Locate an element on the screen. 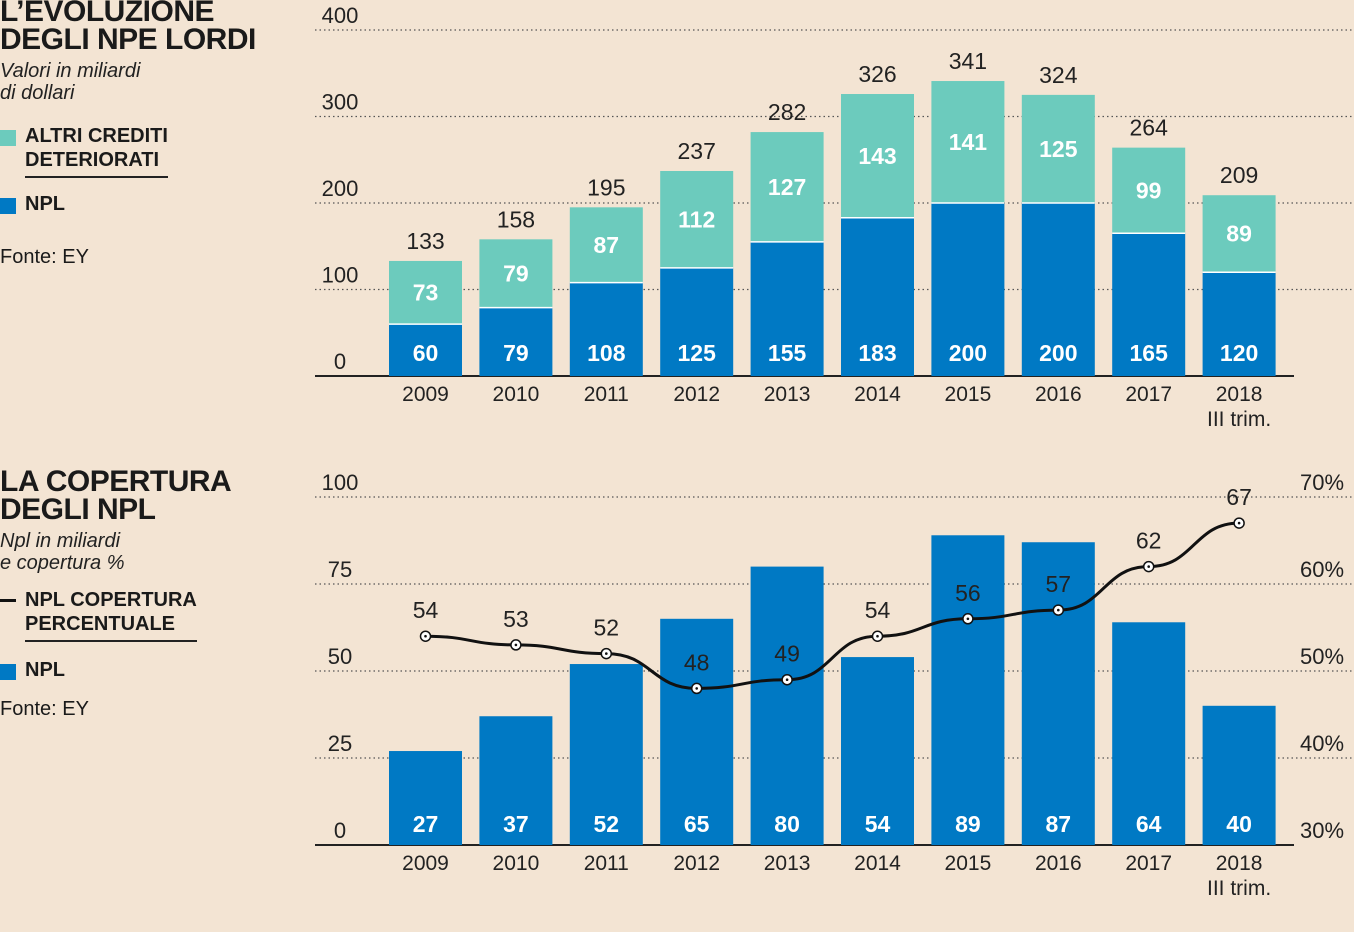 The image size is (1354, 932). chart2-ytick-label: 100 is located at coordinates (340, 482).